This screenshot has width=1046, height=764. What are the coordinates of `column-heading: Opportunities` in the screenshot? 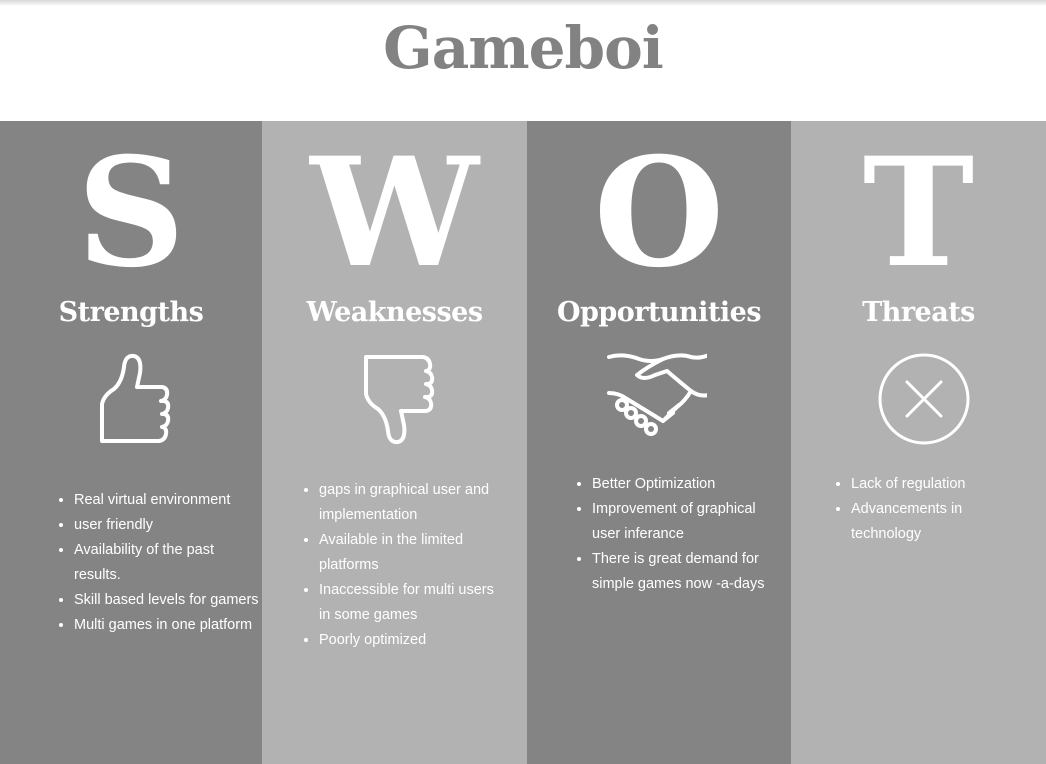 It's located at (659, 312).